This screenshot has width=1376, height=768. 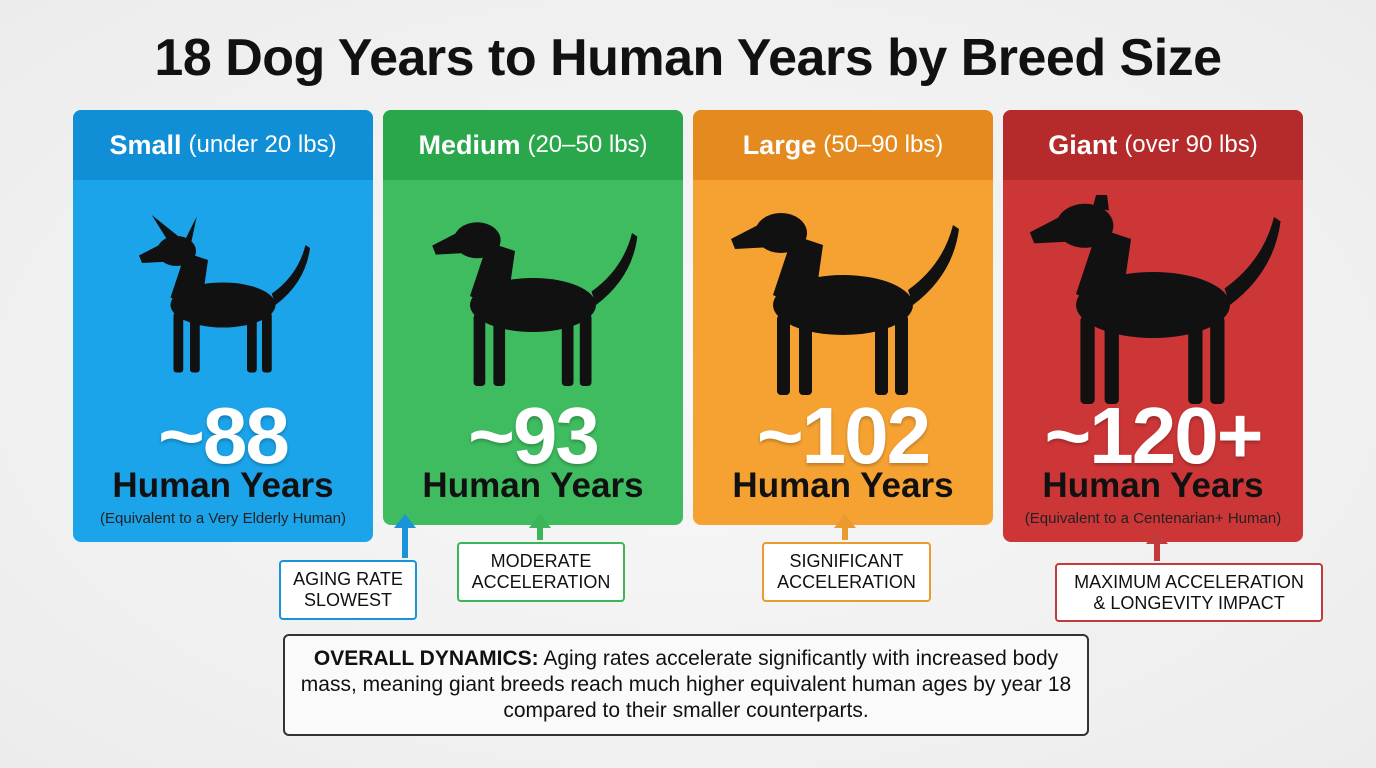 What do you see at coordinates (262, 144) in the screenshot?
I see `weight-range: (under 20 lbs)` at bounding box center [262, 144].